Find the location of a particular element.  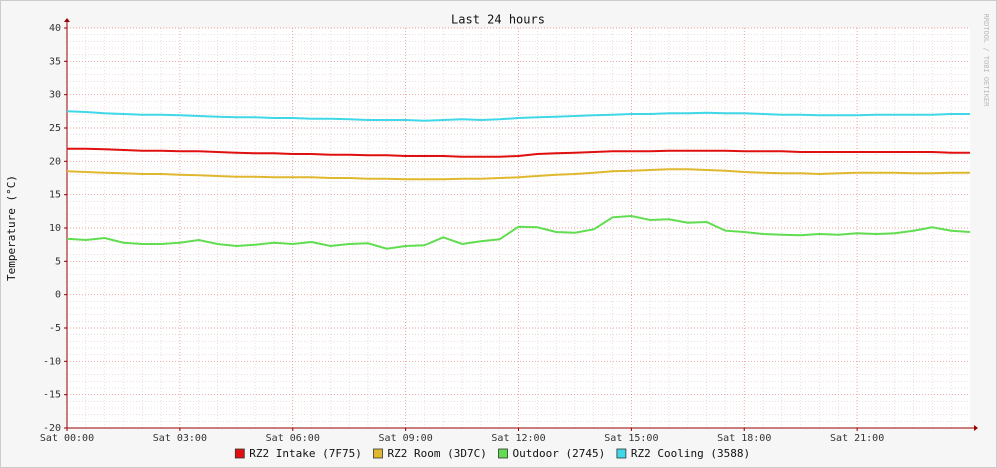

y-tick-label: 35 is located at coordinates (55, 61).